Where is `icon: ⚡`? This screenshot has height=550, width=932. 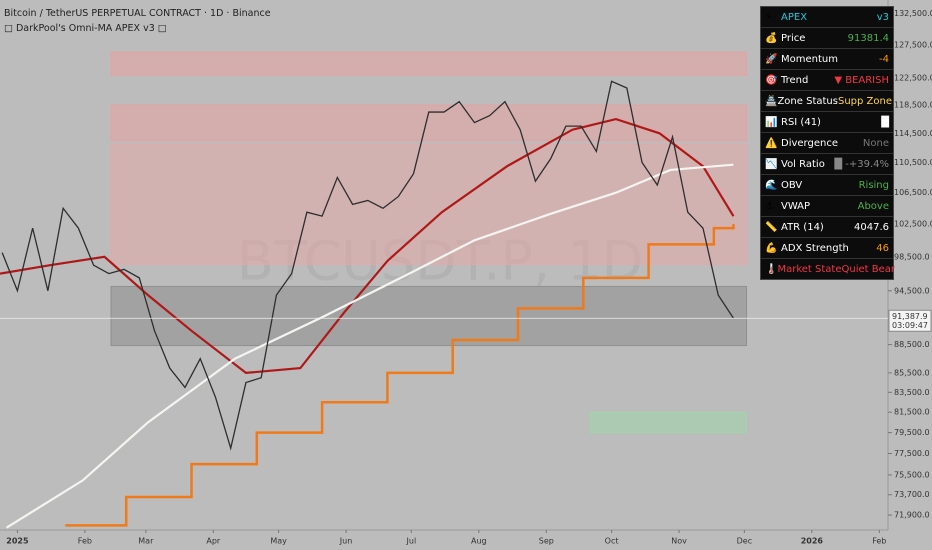 icon: ⚡ is located at coordinates (769, 17).